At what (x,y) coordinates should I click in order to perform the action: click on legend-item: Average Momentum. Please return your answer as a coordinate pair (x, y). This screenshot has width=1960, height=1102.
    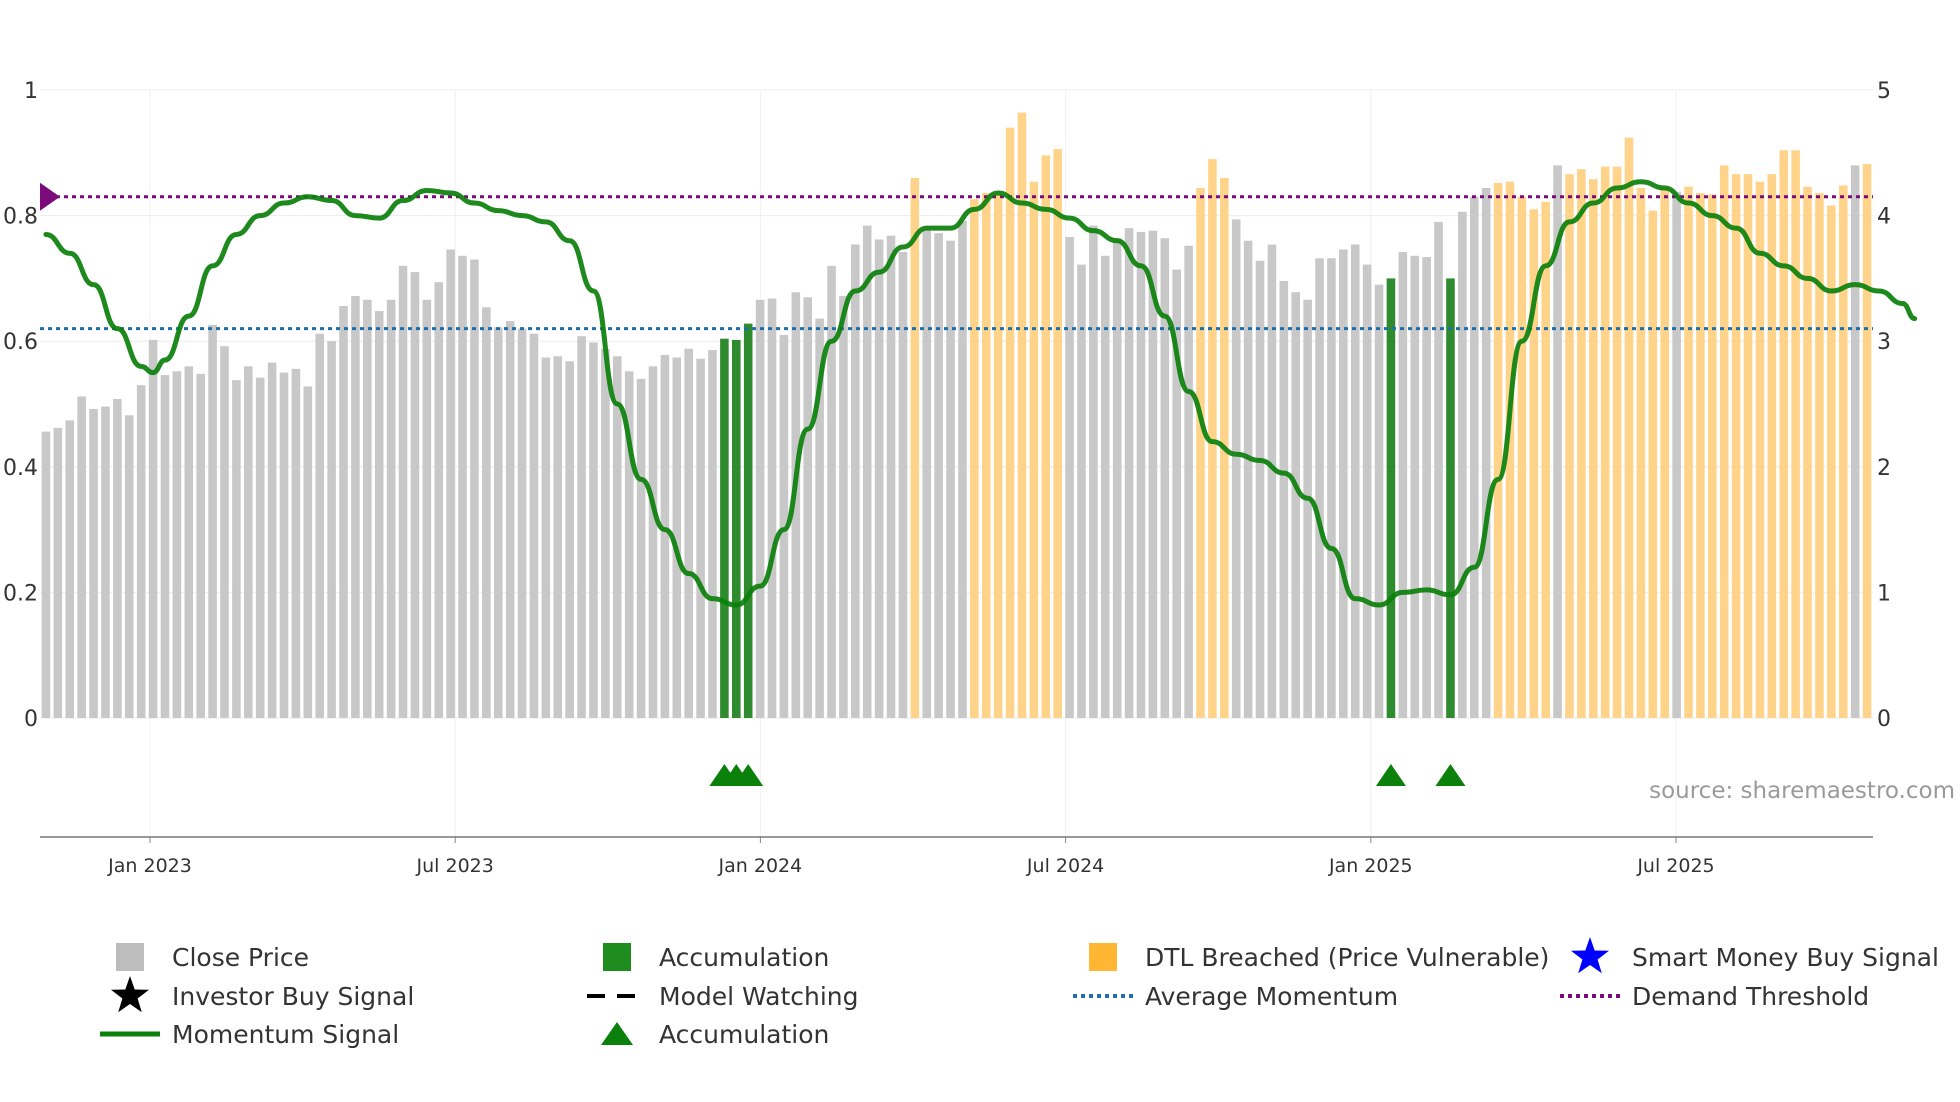
    Looking at the image, I should click on (1235, 996).